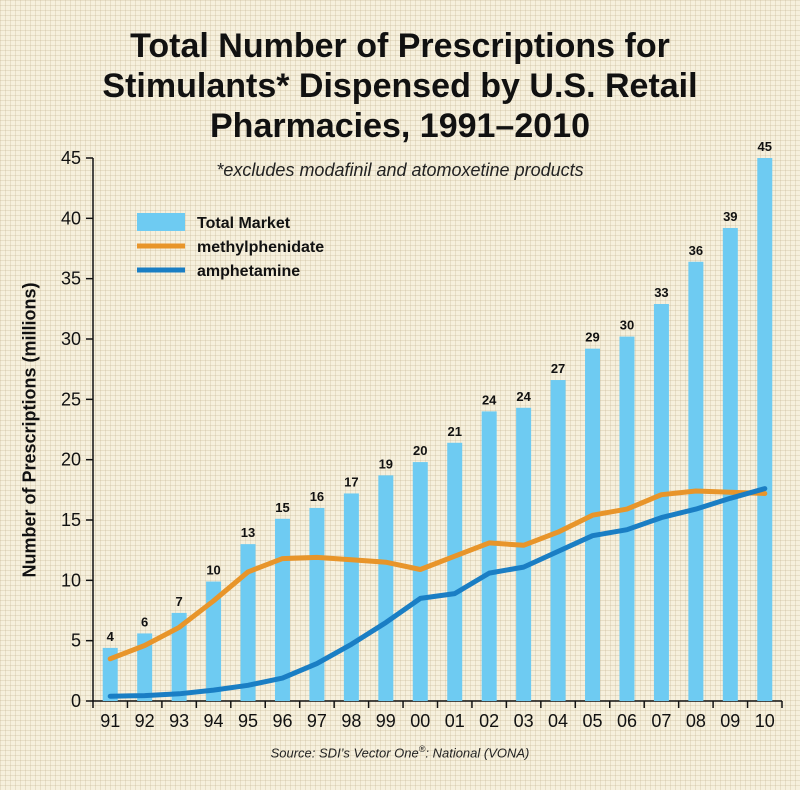  What do you see at coordinates (145, 721) in the screenshot?
I see `x-tick-label: 92` at bounding box center [145, 721].